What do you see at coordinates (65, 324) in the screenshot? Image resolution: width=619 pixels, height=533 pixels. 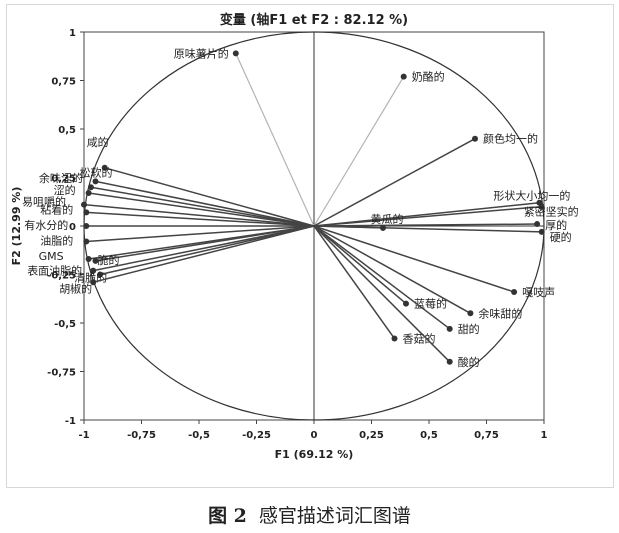 I see `y-tick-label: -0,5` at bounding box center [65, 324].